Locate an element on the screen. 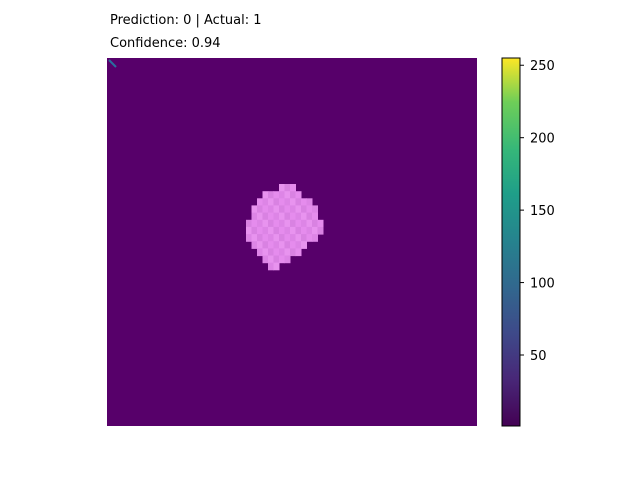  corner-mark is located at coordinates (112, 63).